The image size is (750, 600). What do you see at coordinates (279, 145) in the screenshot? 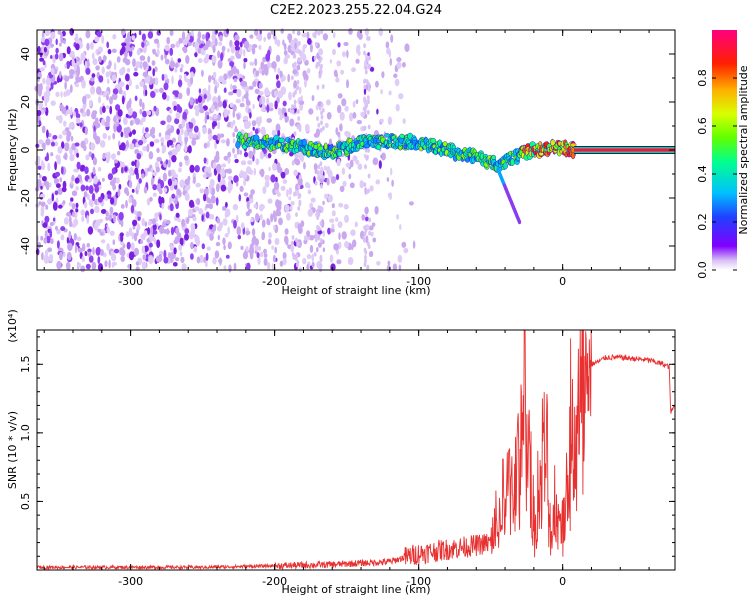
I see `signal-blob` at bounding box center [279, 145].